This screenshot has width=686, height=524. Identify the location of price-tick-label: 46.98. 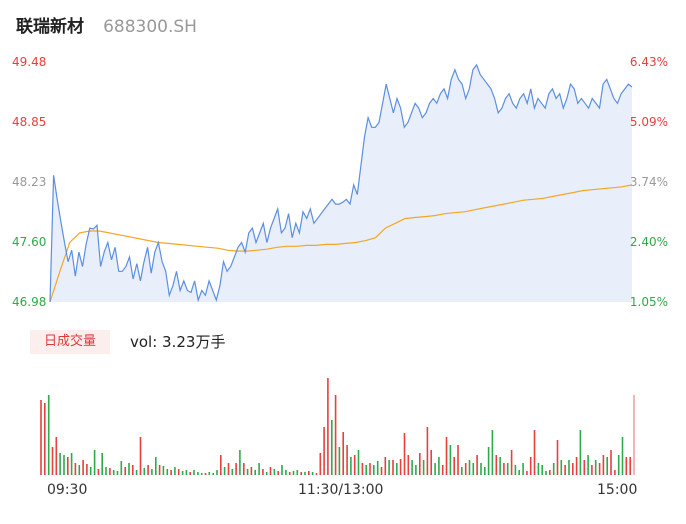
(29, 302).